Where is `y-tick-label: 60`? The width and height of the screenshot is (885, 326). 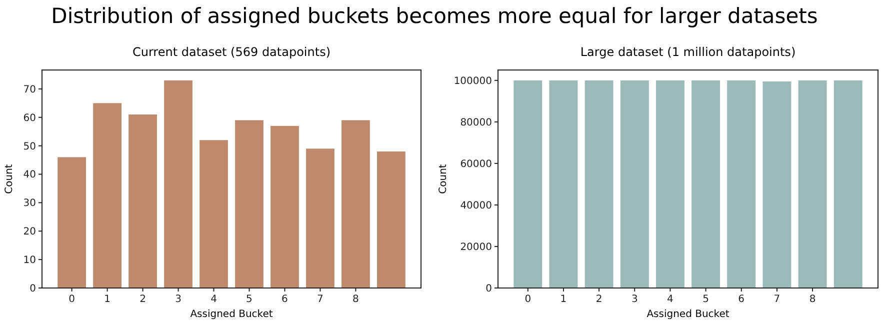
y-tick-label: 60 is located at coordinates (29, 118).